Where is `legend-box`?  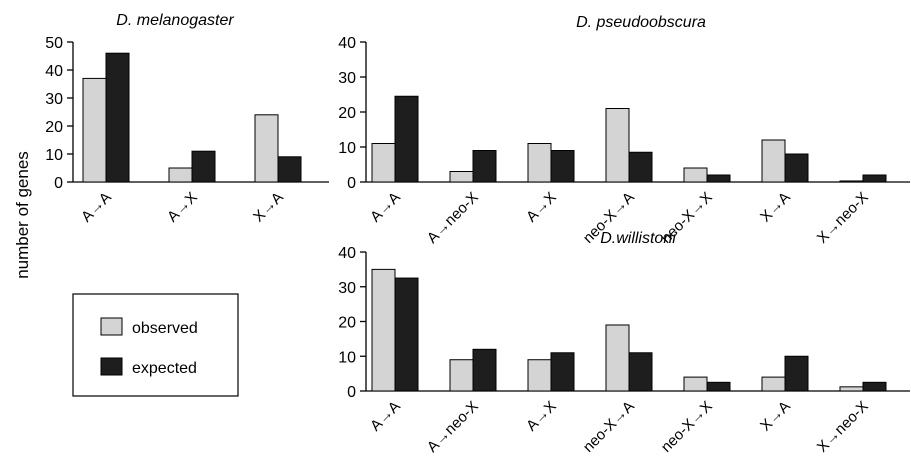
legend-box is located at coordinates (155, 345).